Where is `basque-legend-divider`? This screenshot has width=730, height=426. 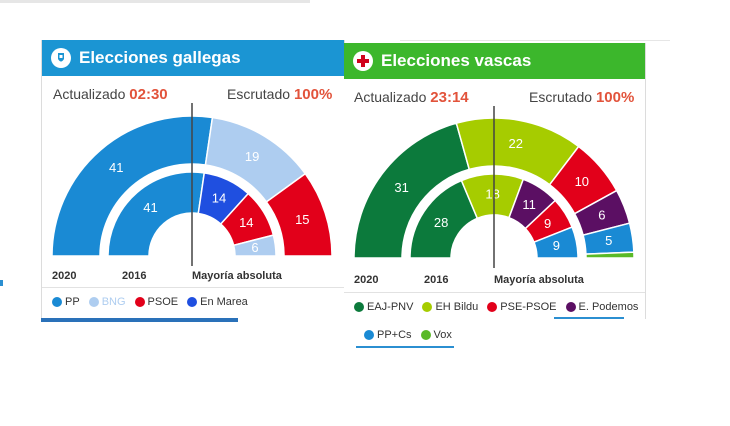 basque-legend-divider is located at coordinates (494, 292).